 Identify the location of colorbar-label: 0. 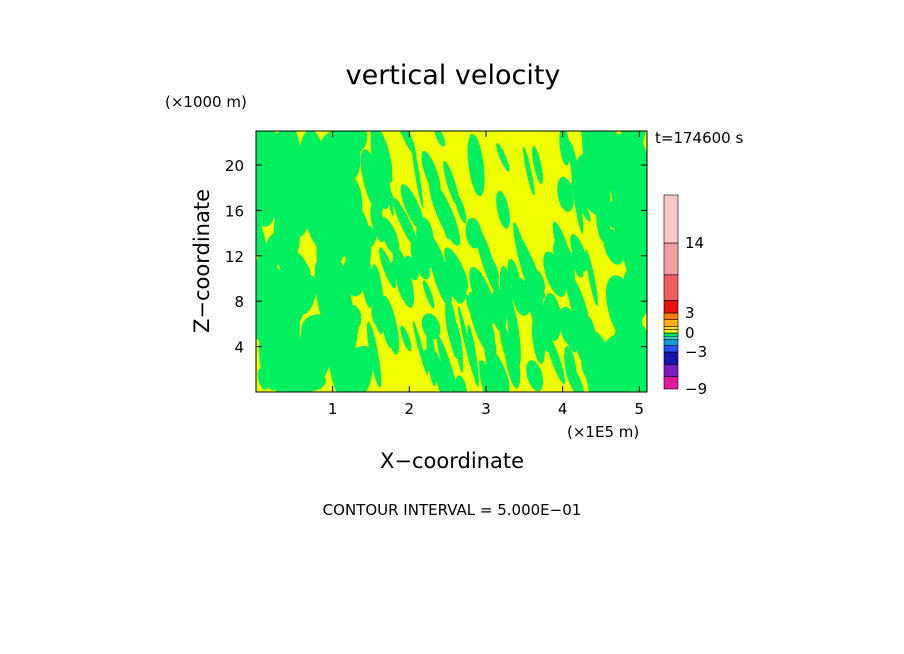
(690, 333).